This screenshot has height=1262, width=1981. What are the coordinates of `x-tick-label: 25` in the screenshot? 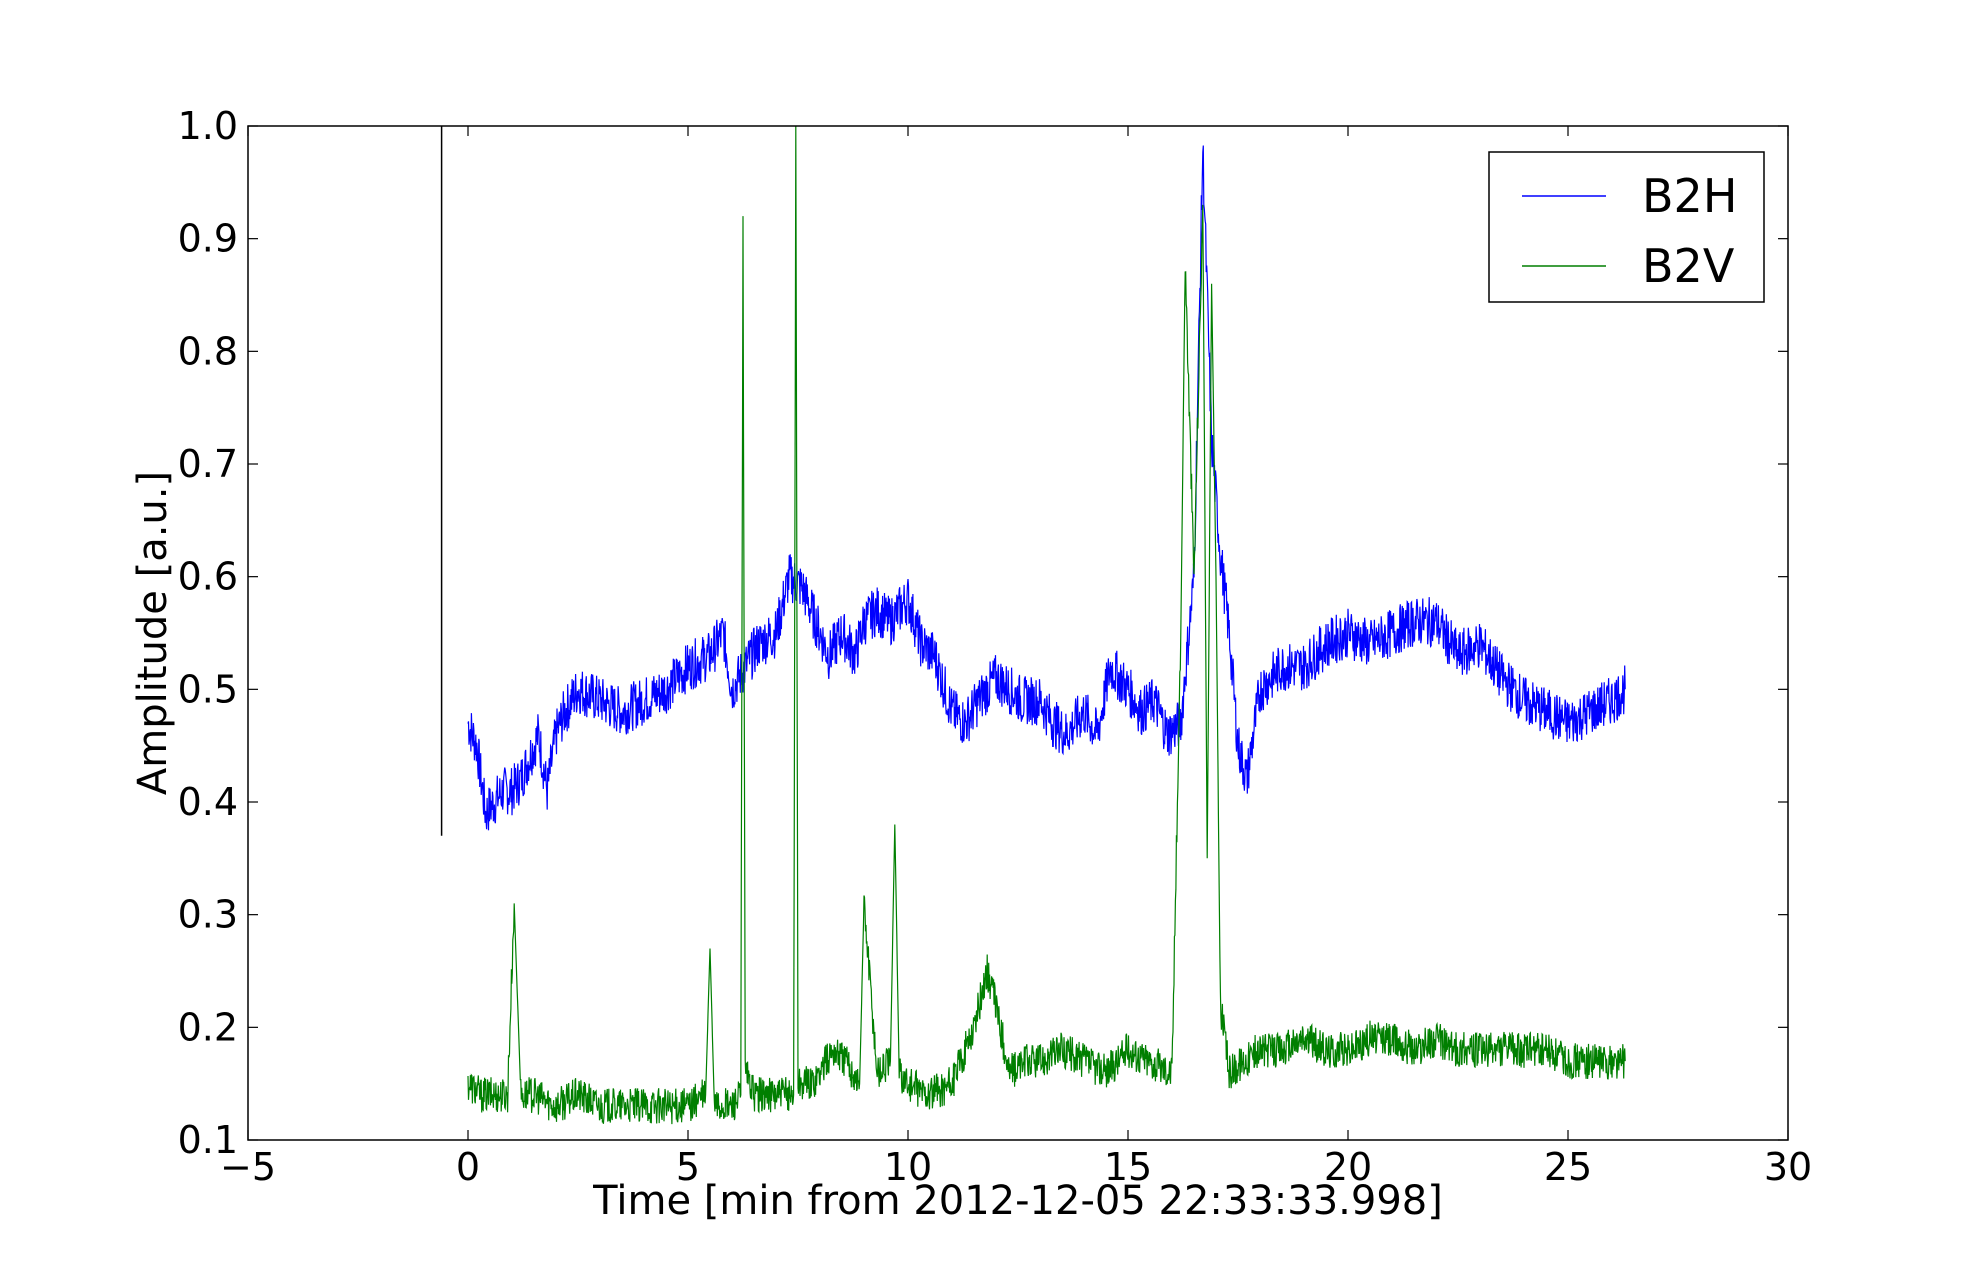 It's located at (1568, 1167).